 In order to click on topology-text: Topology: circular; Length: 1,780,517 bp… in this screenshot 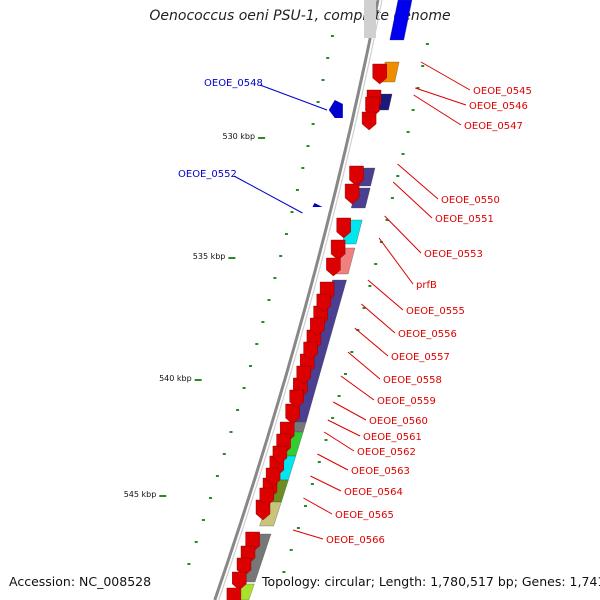, I will do `click(431, 581)`.